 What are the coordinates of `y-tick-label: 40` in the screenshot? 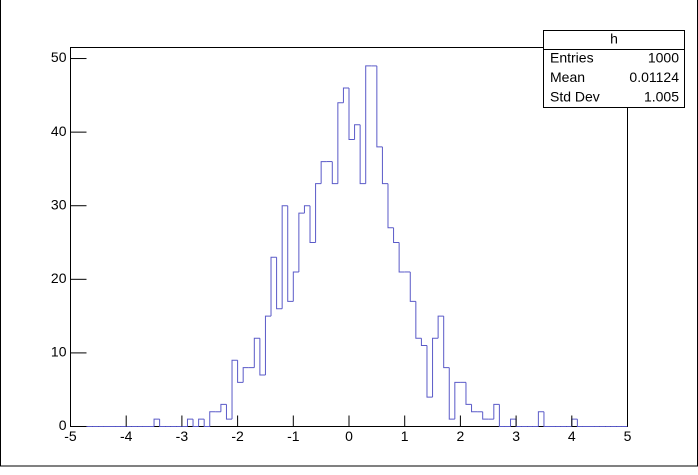 It's located at (59, 131).